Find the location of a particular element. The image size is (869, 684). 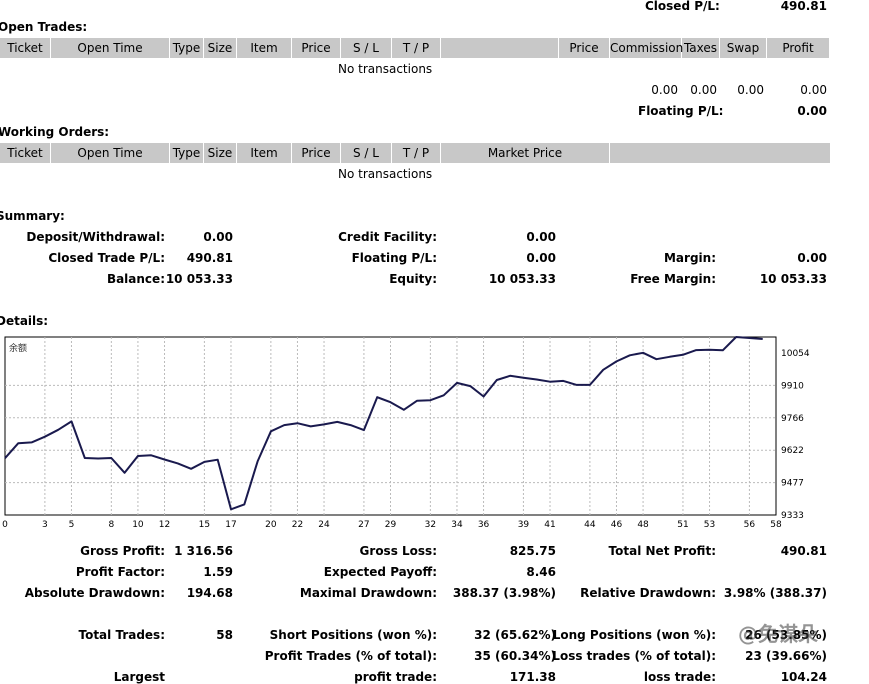

working-orders-title: Working Orders: is located at coordinates (55, 132).